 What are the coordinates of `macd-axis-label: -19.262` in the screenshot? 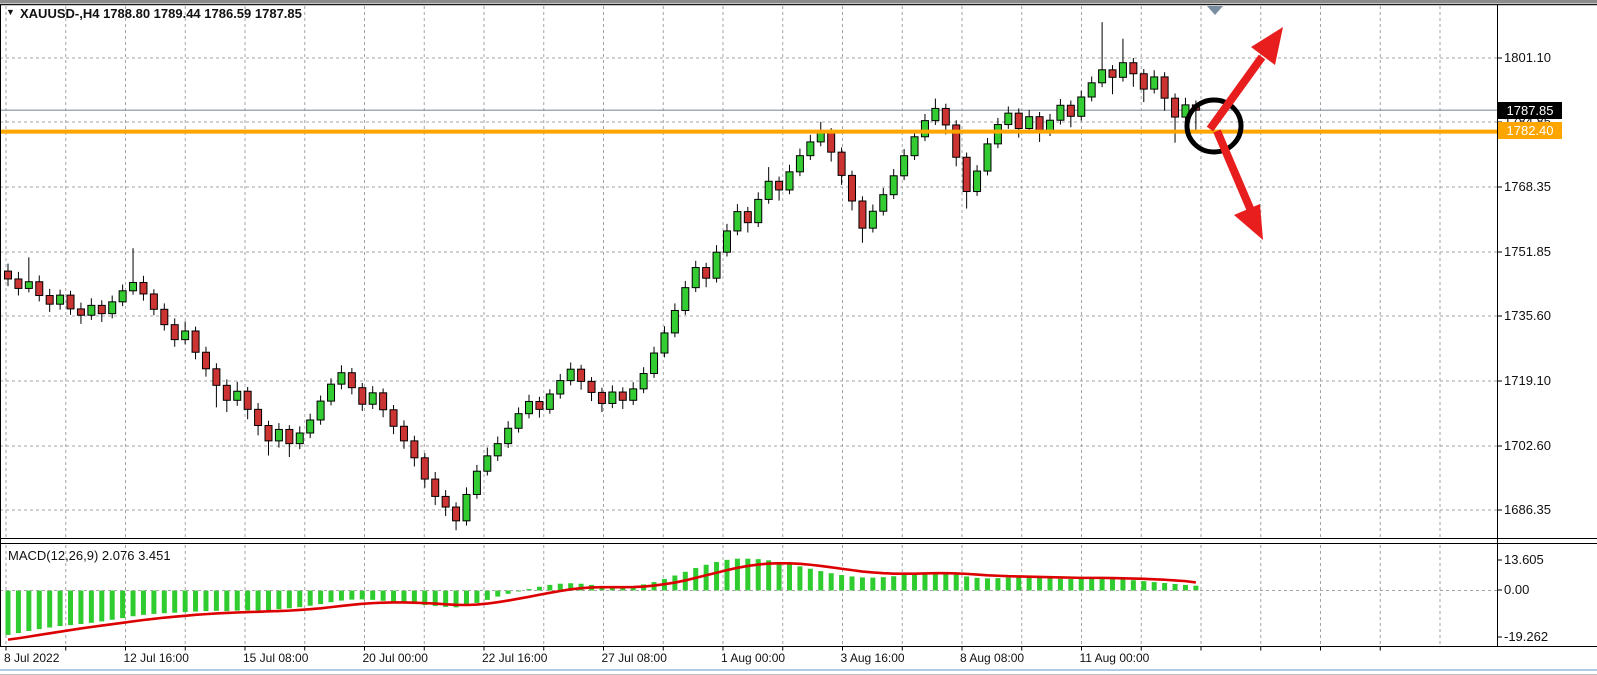 It's located at (1526, 636).